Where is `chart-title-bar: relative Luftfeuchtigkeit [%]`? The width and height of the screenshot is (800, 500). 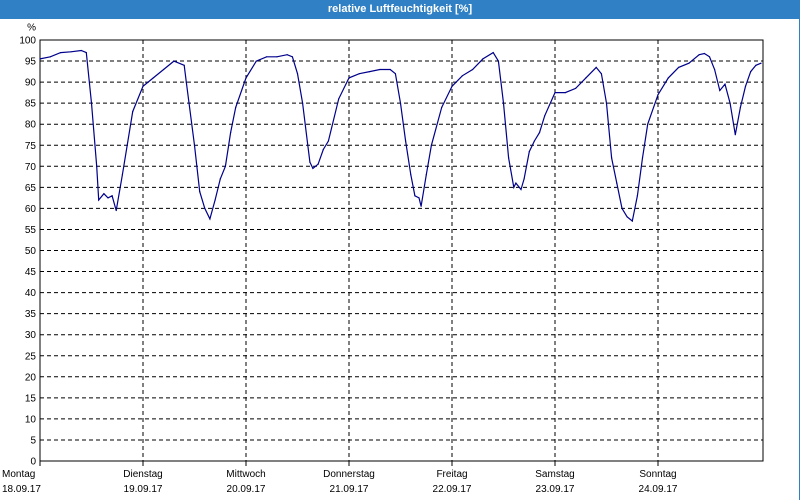
chart-title-bar: relative Luftfeuchtigkeit [%] is located at coordinates (400, 9).